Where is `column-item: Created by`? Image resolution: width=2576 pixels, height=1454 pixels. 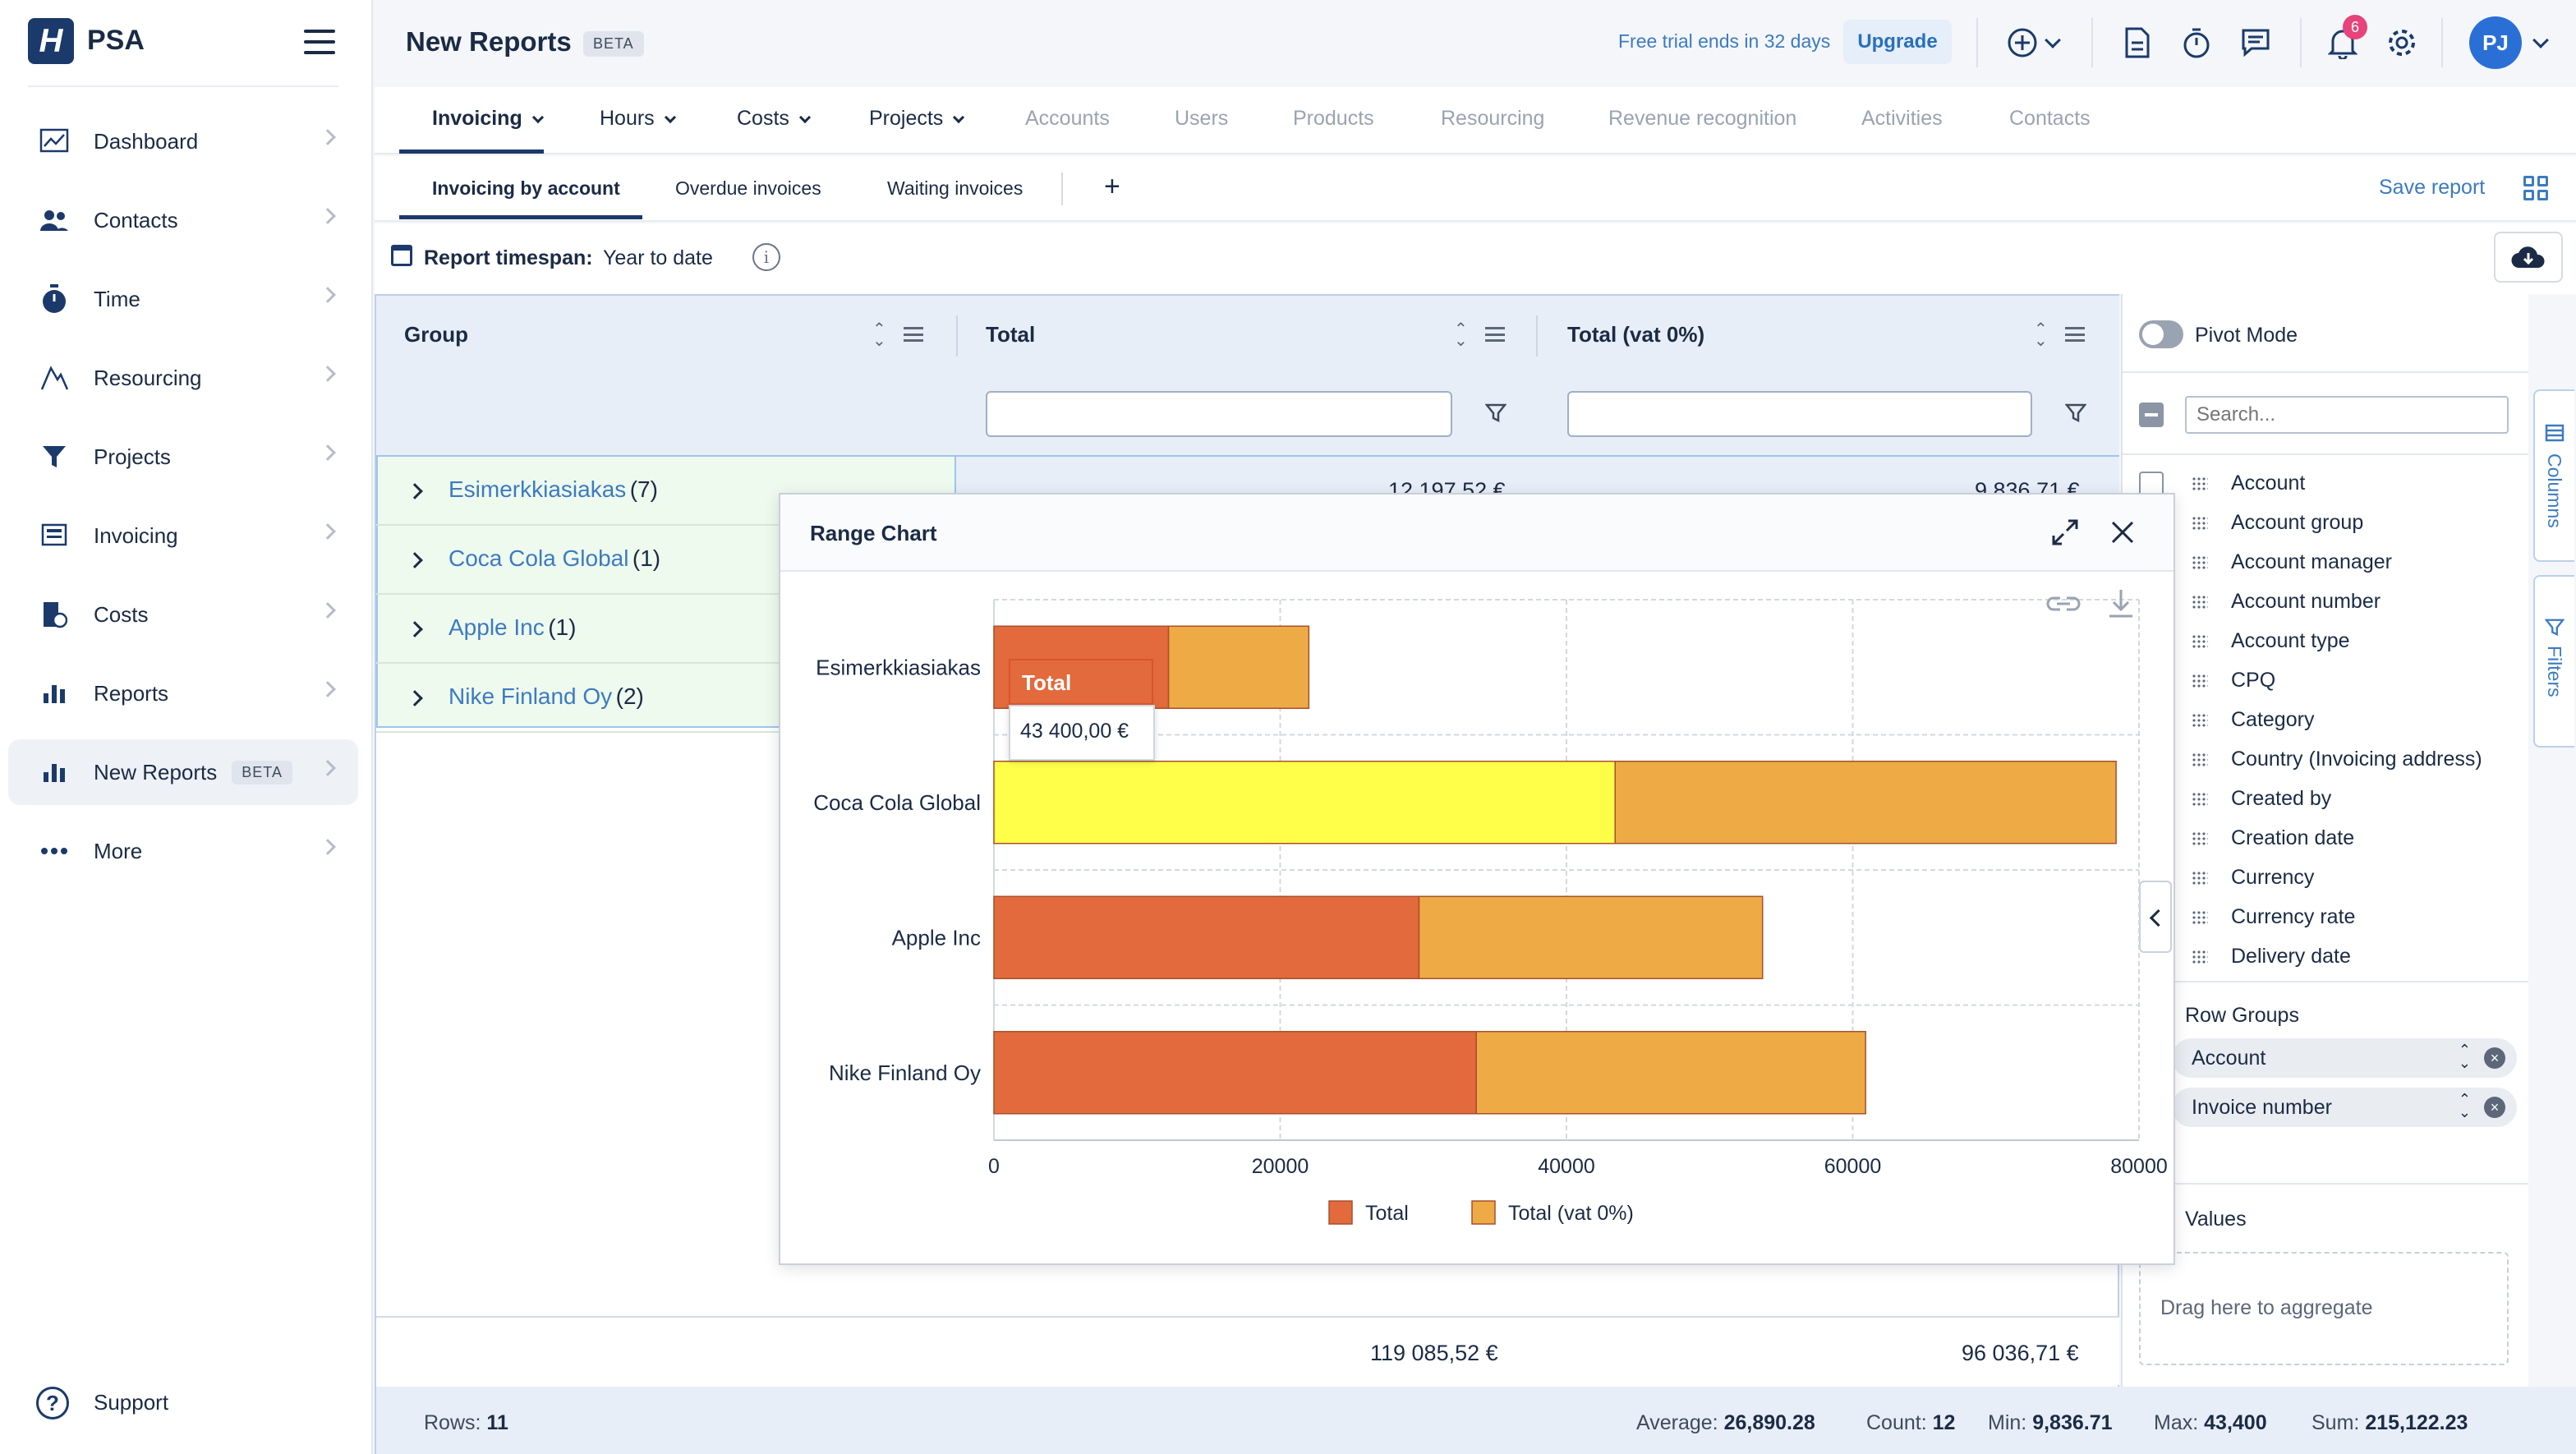 column-item: Created by is located at coordinates (2281, 798).